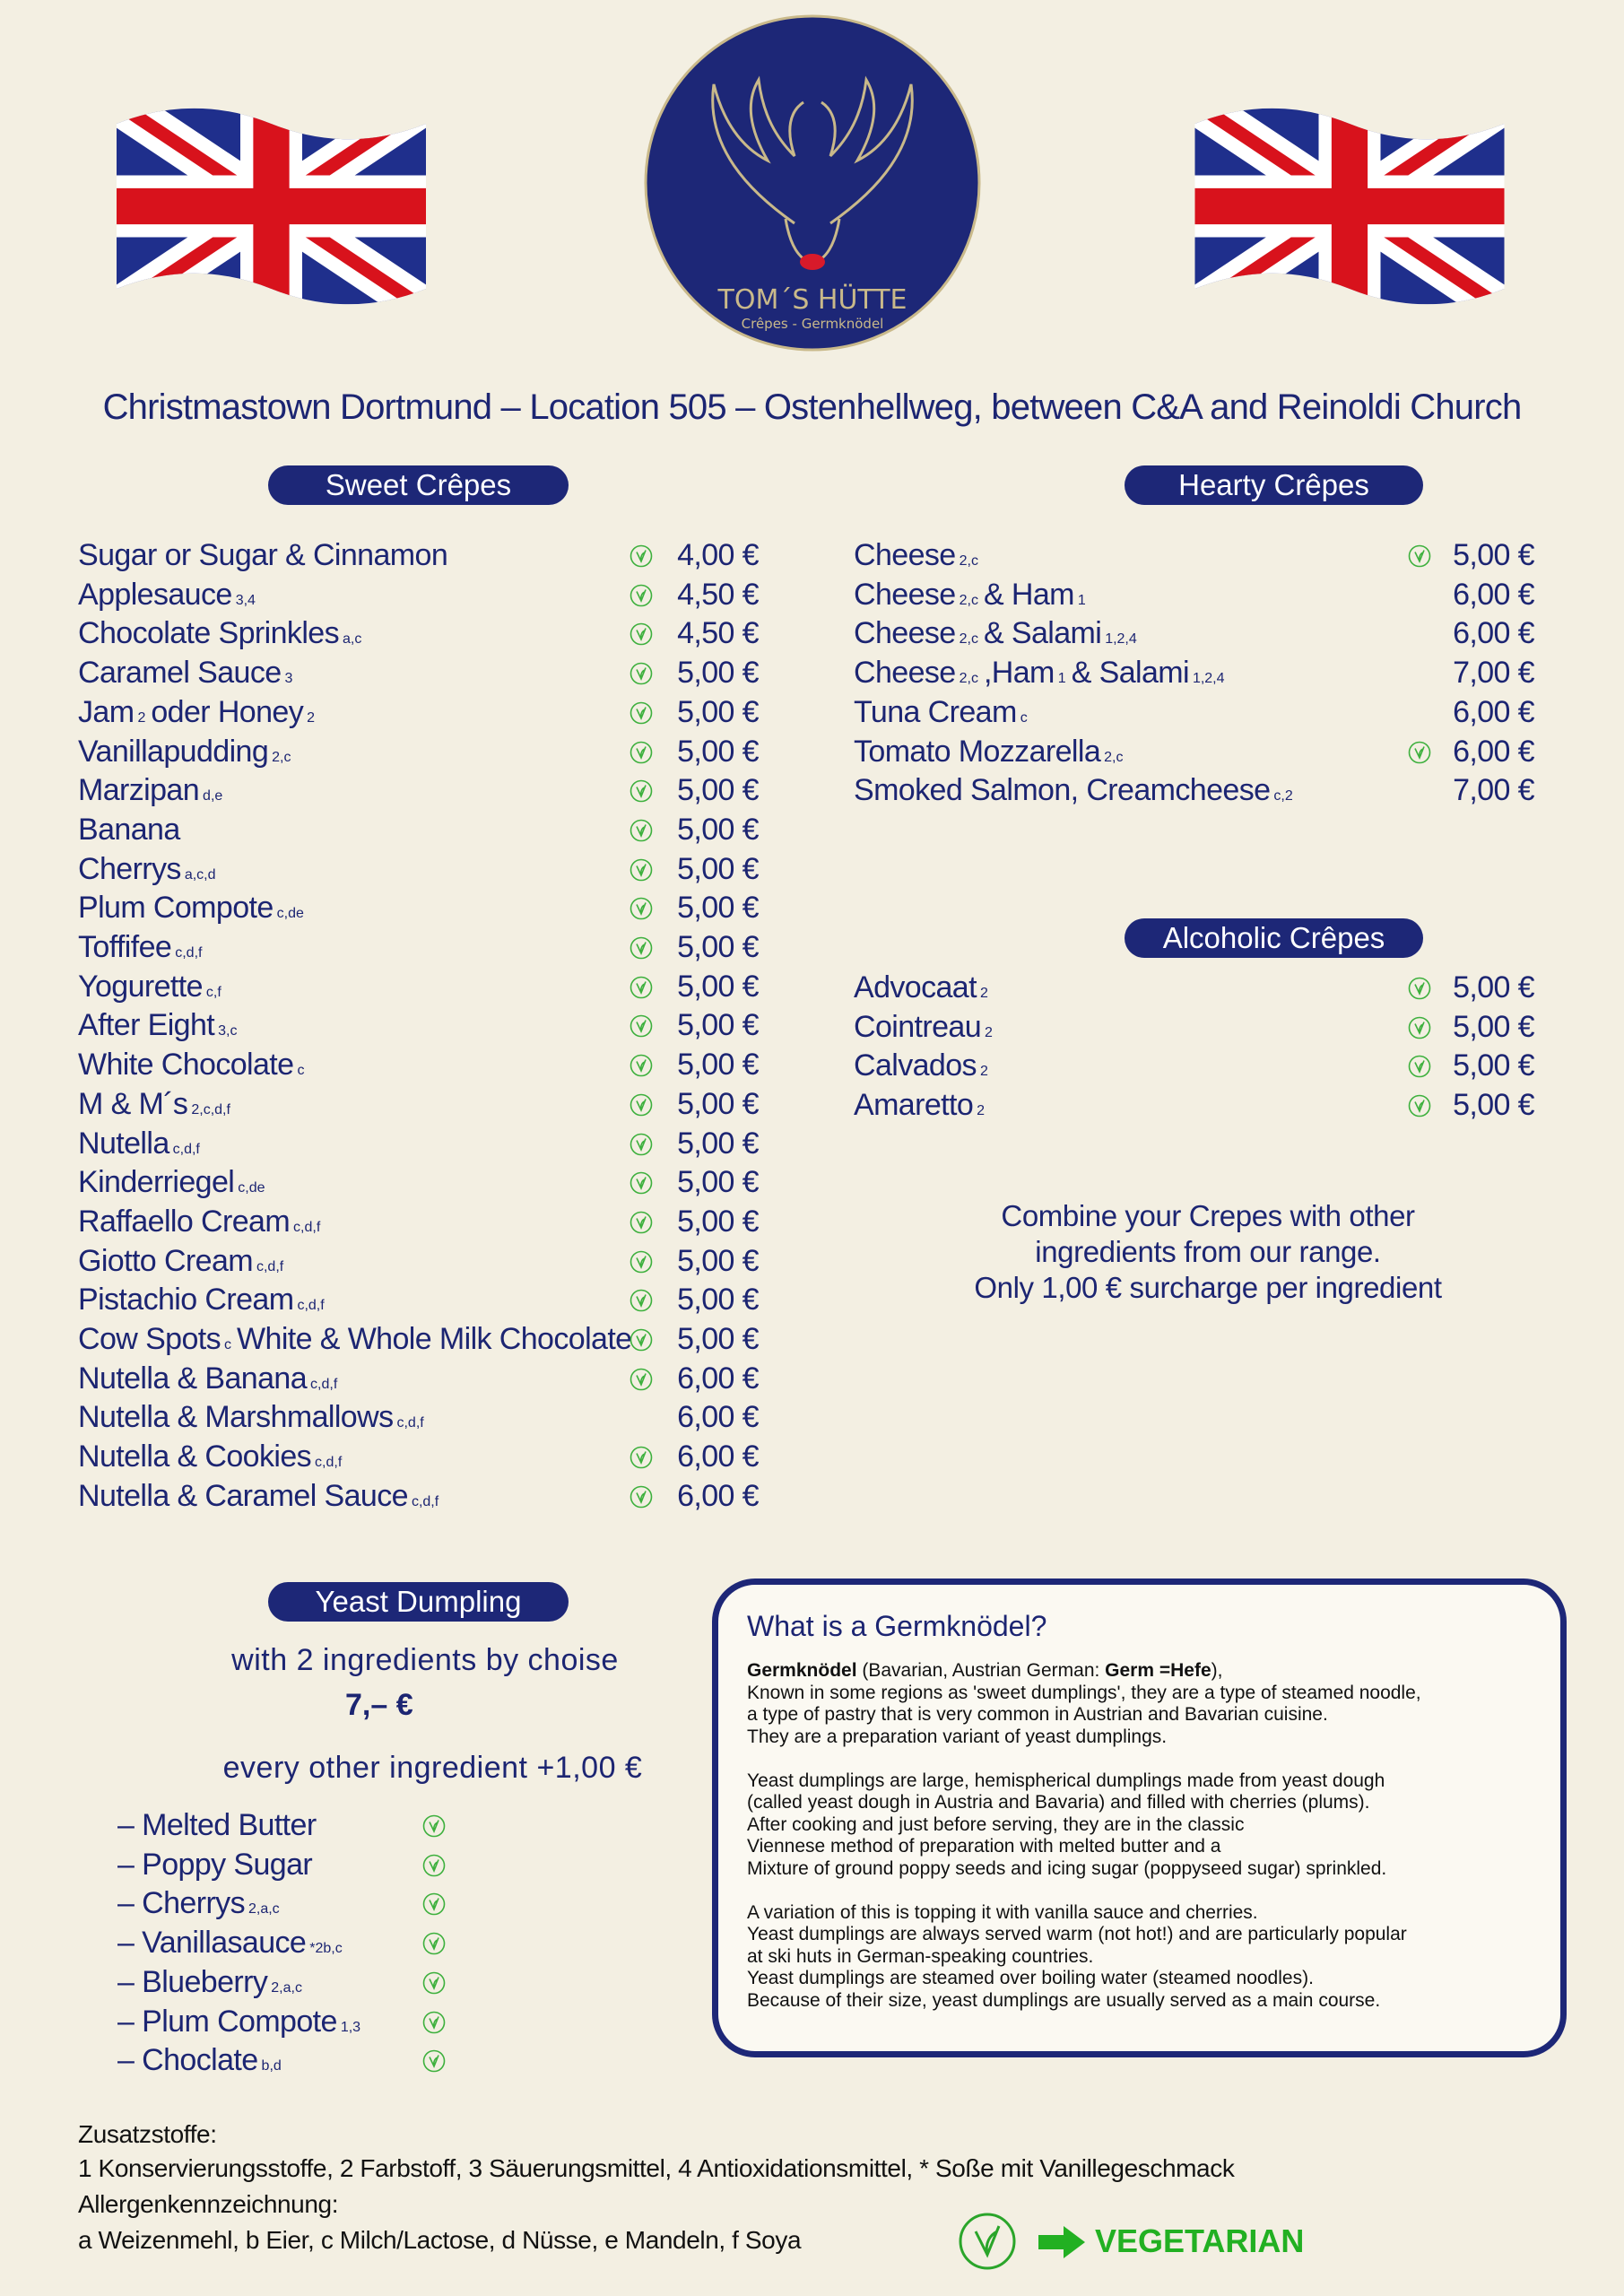 The image size is (1624, 2296). What do you see at coordinates (133, 1103) in the screenshot?
I see `item-name: M & M´s` at bounding box center [133, 1103].